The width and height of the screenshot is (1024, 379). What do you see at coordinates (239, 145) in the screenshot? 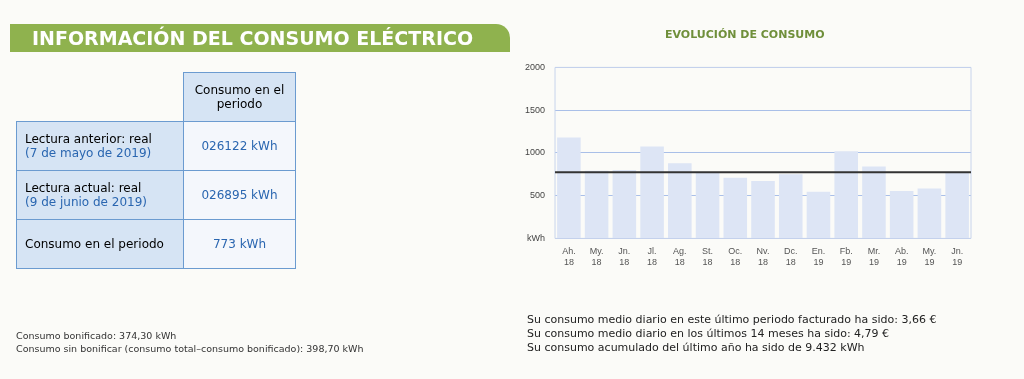
I see `text: 026122 kWh` at bounding box center [239, 145].